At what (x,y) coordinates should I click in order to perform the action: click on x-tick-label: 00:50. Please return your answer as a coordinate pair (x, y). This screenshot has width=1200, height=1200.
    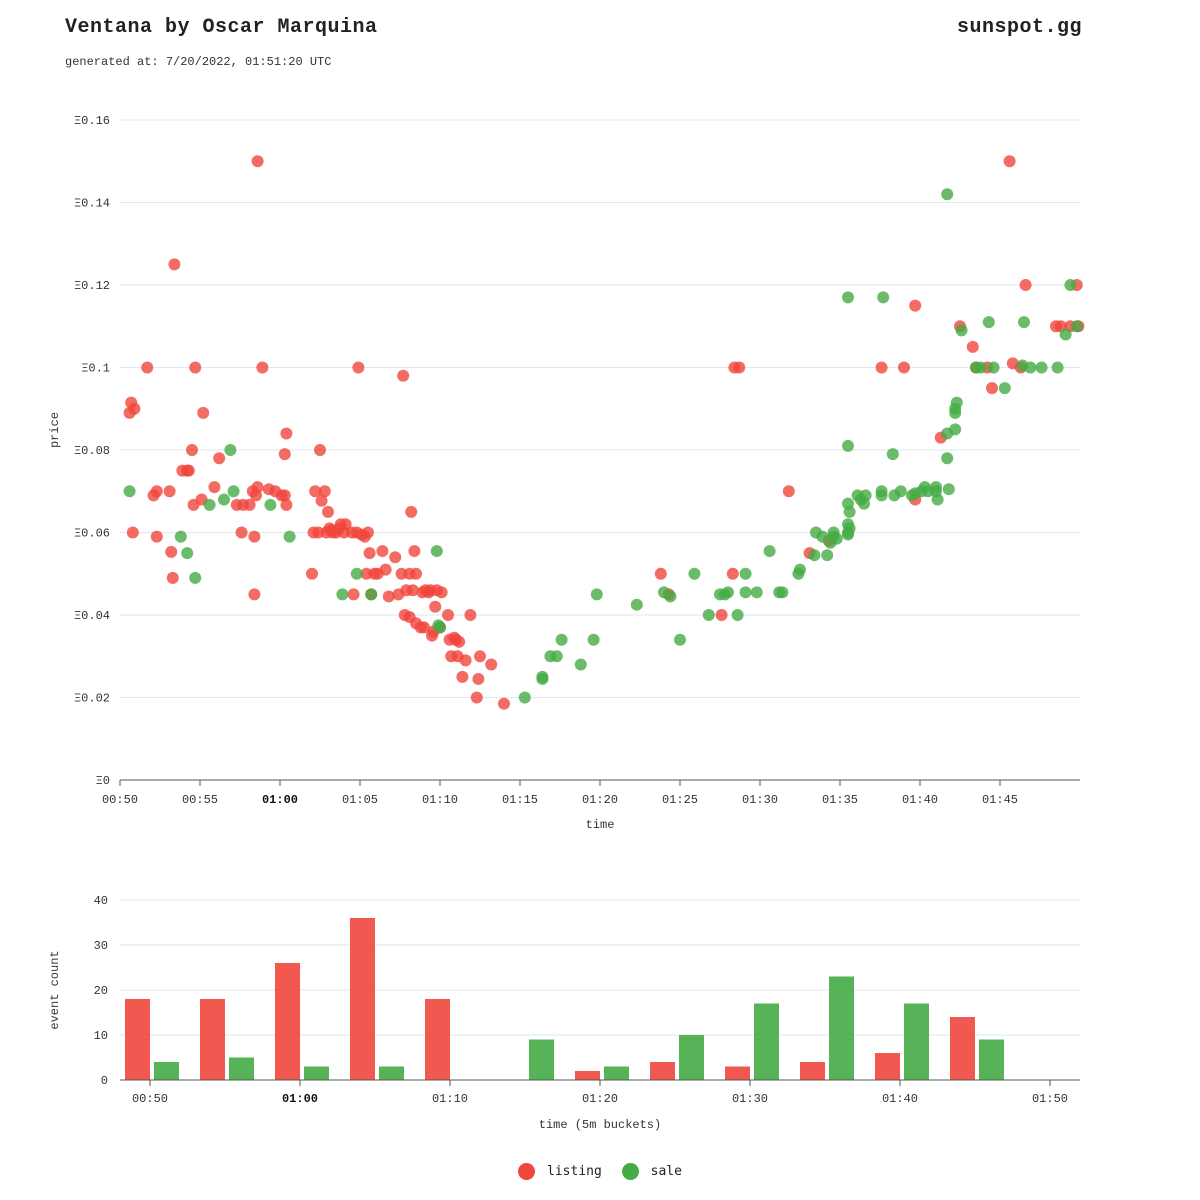
    Looking at the image, I should click on (120, 800).